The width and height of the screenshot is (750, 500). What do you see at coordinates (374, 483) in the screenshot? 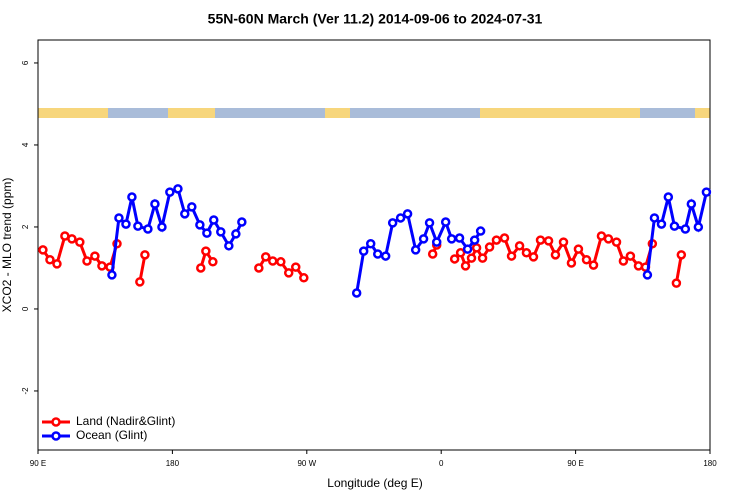
I see `x-axis-label: Longitude (deg E)` at bounding box center [374, 483].